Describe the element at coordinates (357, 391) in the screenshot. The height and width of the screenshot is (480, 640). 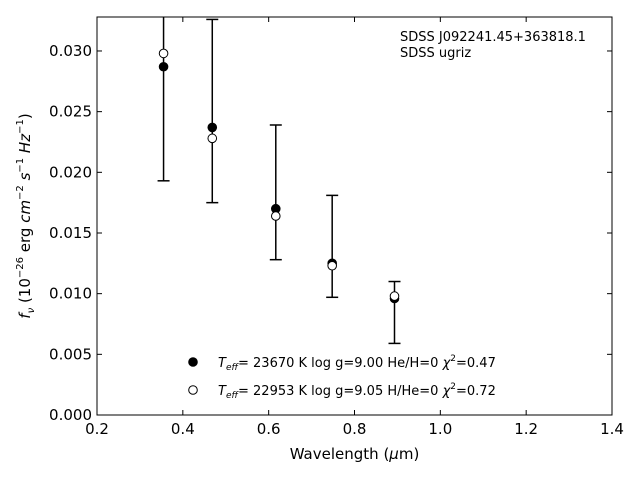
I see `legend-label-db-model: Teff= 22953 K log g=9.05 H/He=0 χ2=0.72` at that location.